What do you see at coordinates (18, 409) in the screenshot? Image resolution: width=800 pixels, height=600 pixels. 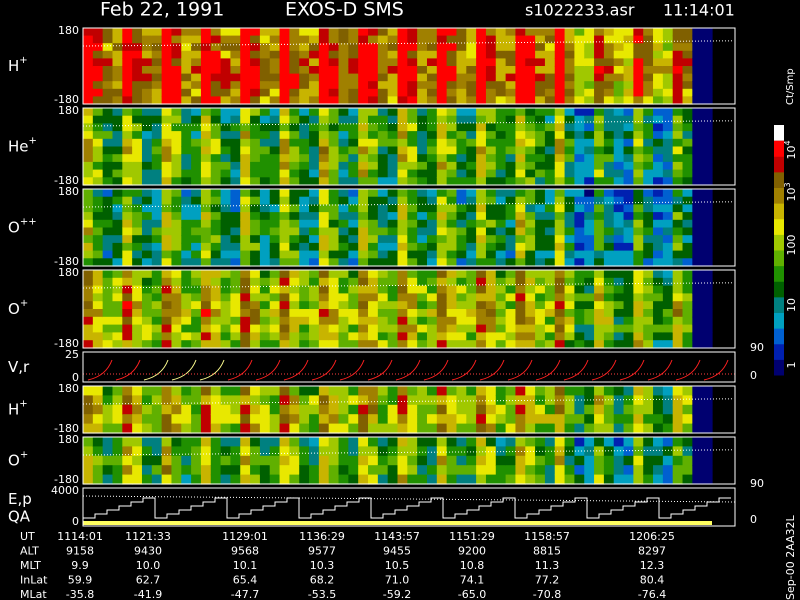 I see `panel-label: H+` at bounding box center [18, 409].